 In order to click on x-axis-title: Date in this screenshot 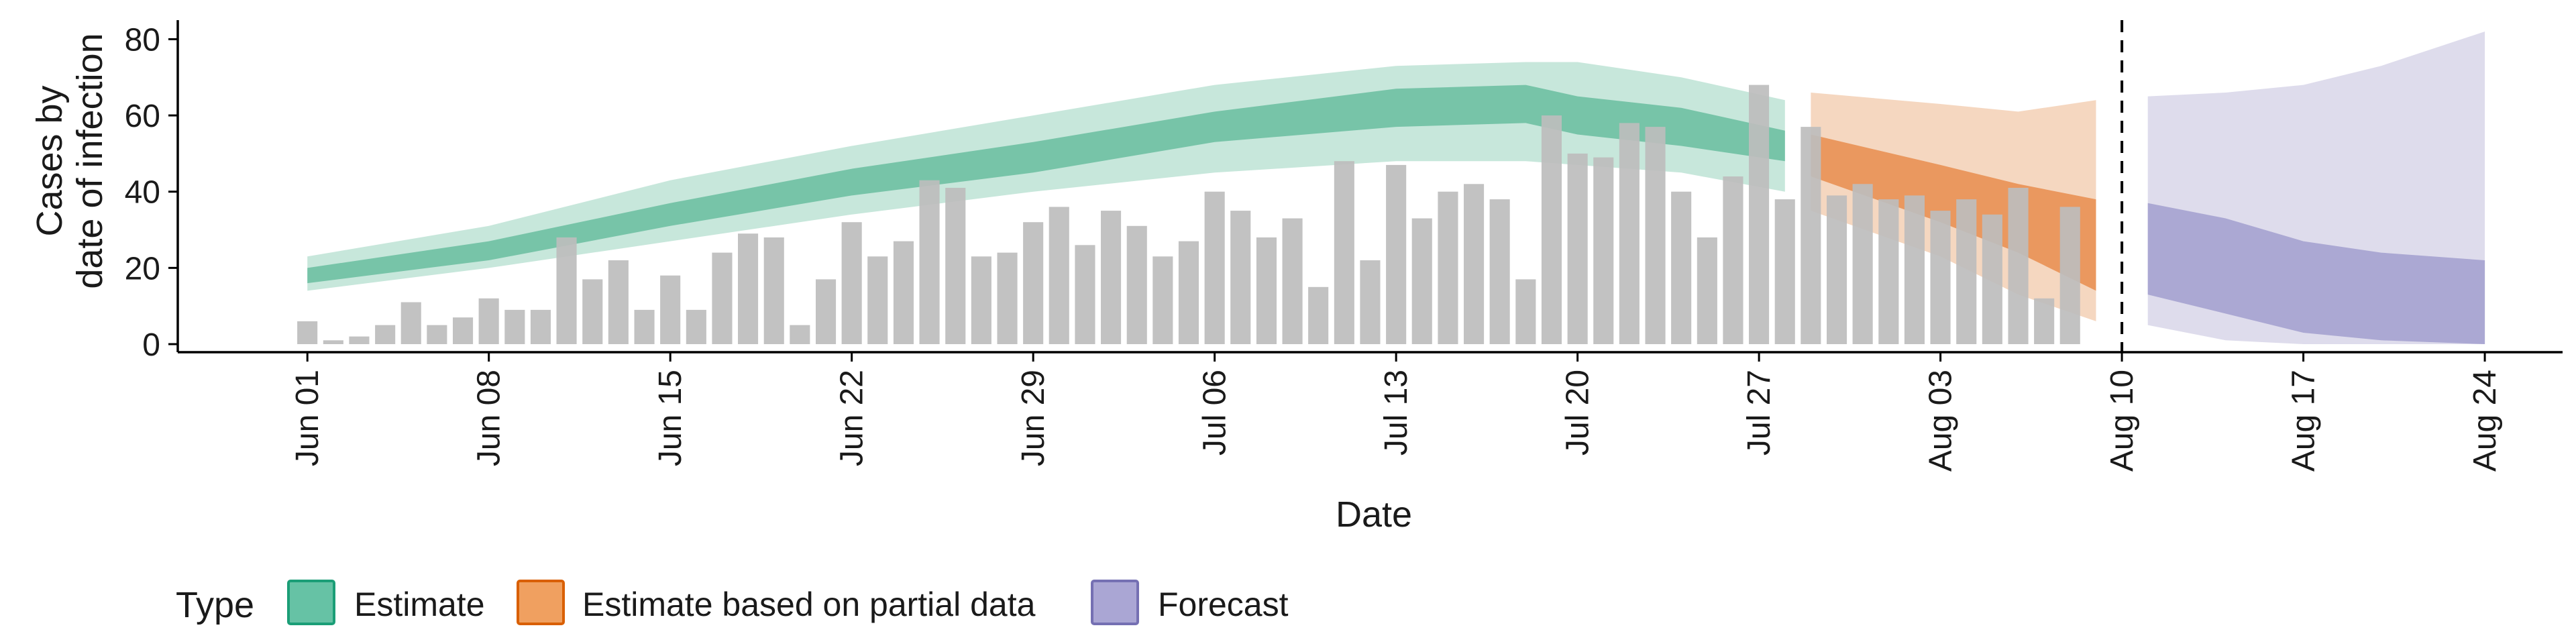, I will do `click(1374, 514)`.